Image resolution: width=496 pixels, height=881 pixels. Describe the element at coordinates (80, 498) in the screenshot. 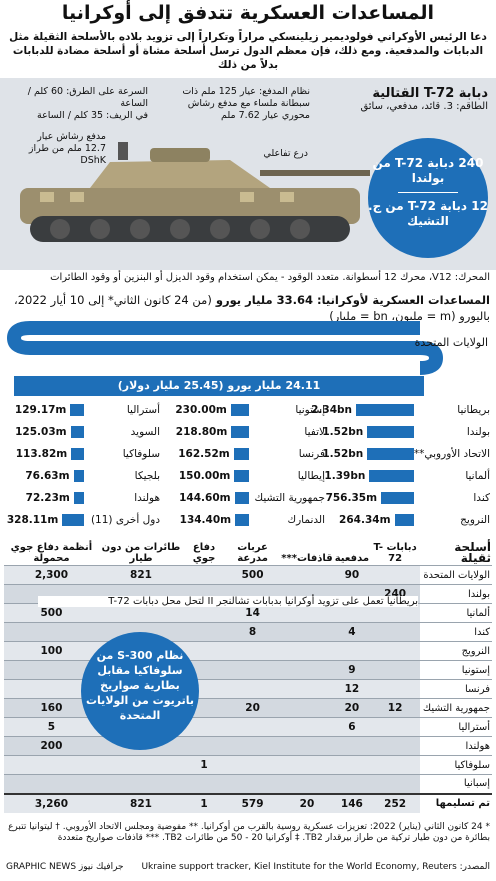

I see `country-bar-row: هولندا 72.23m` at that location.